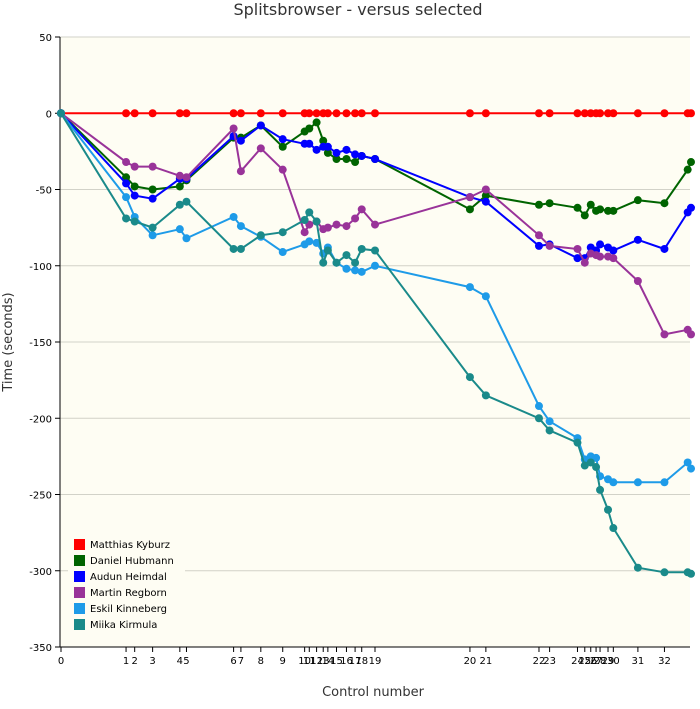 The height and width of the screenshot is (709, 700). I want to click on x-tick-label: 2, so click(135, 661).